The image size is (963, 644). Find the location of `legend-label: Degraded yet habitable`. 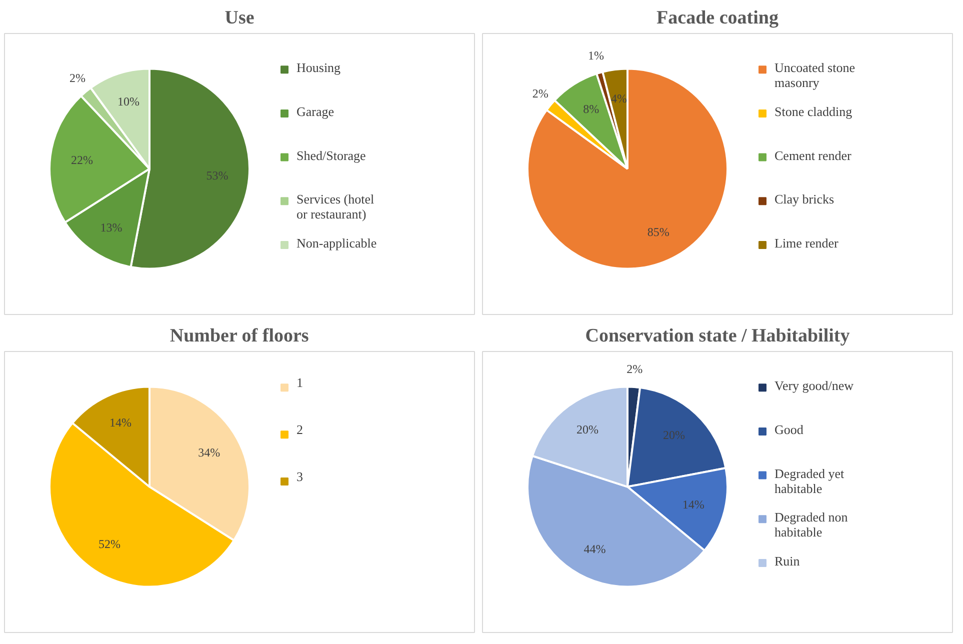

legend-label: Degraded yet habitable is located at coordinates (809, 481).